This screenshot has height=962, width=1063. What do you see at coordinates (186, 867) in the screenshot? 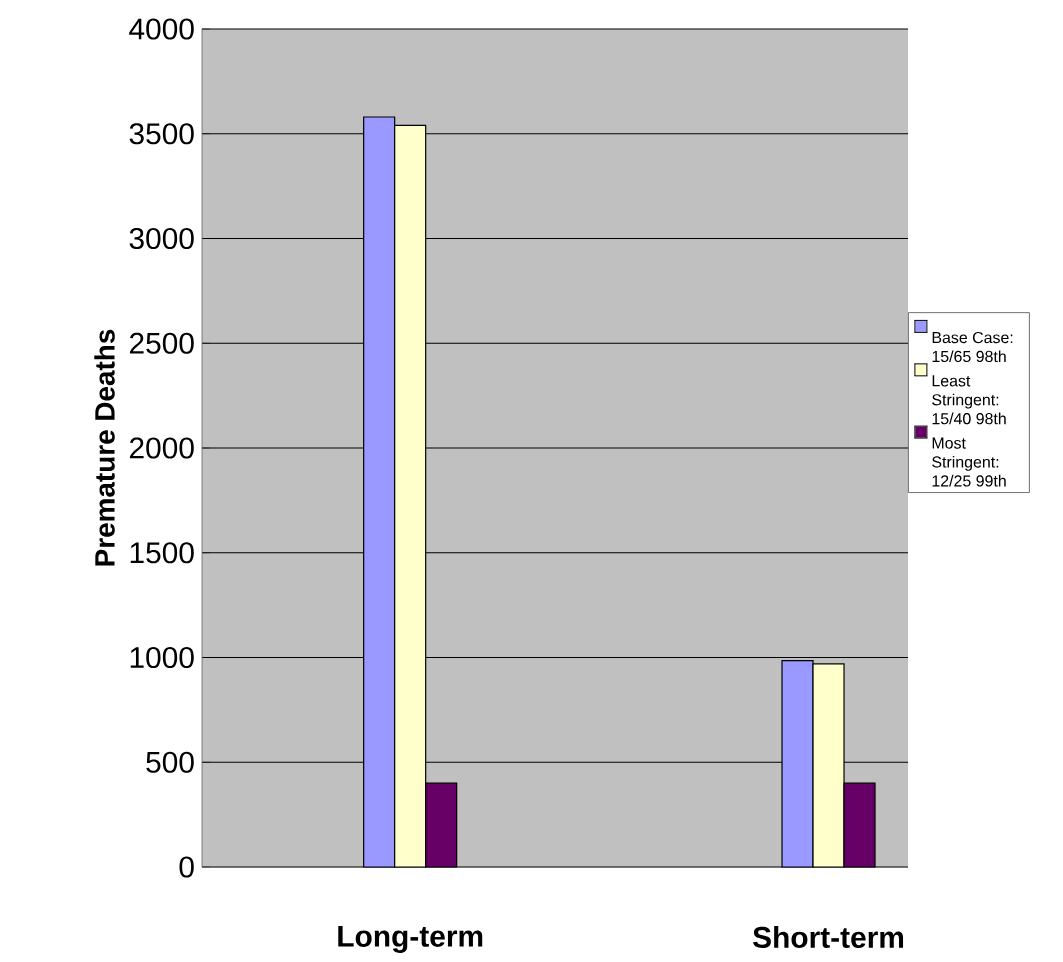
I see `y-tick-label: 0` at bounding box center [186, 867].